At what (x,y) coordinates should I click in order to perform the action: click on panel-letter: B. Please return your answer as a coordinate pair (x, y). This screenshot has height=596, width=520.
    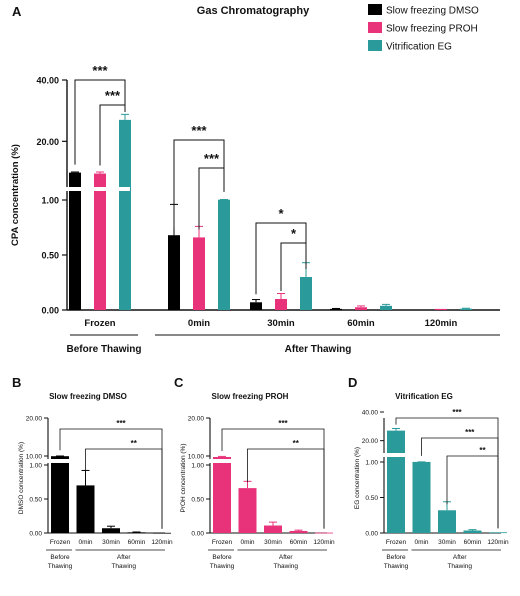
    Looking at the image, I should click on (16, 382).